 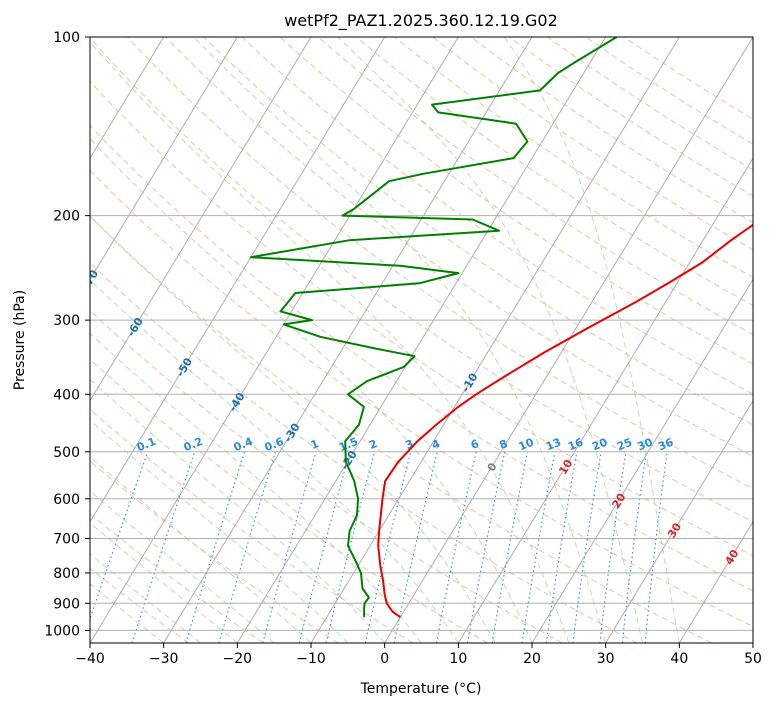 I want to click on x-tick-label: −20, so click(x=238, y=659).